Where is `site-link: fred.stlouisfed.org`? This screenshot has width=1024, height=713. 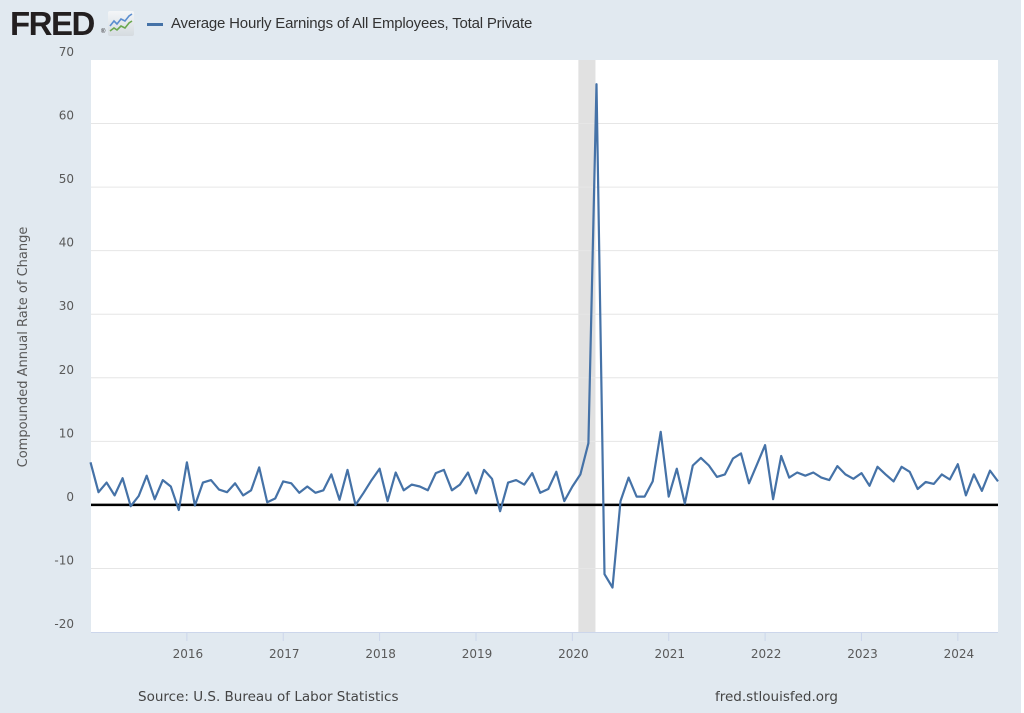
site-link: fred.stlouisfed.org is located at coordinates (776, 697).